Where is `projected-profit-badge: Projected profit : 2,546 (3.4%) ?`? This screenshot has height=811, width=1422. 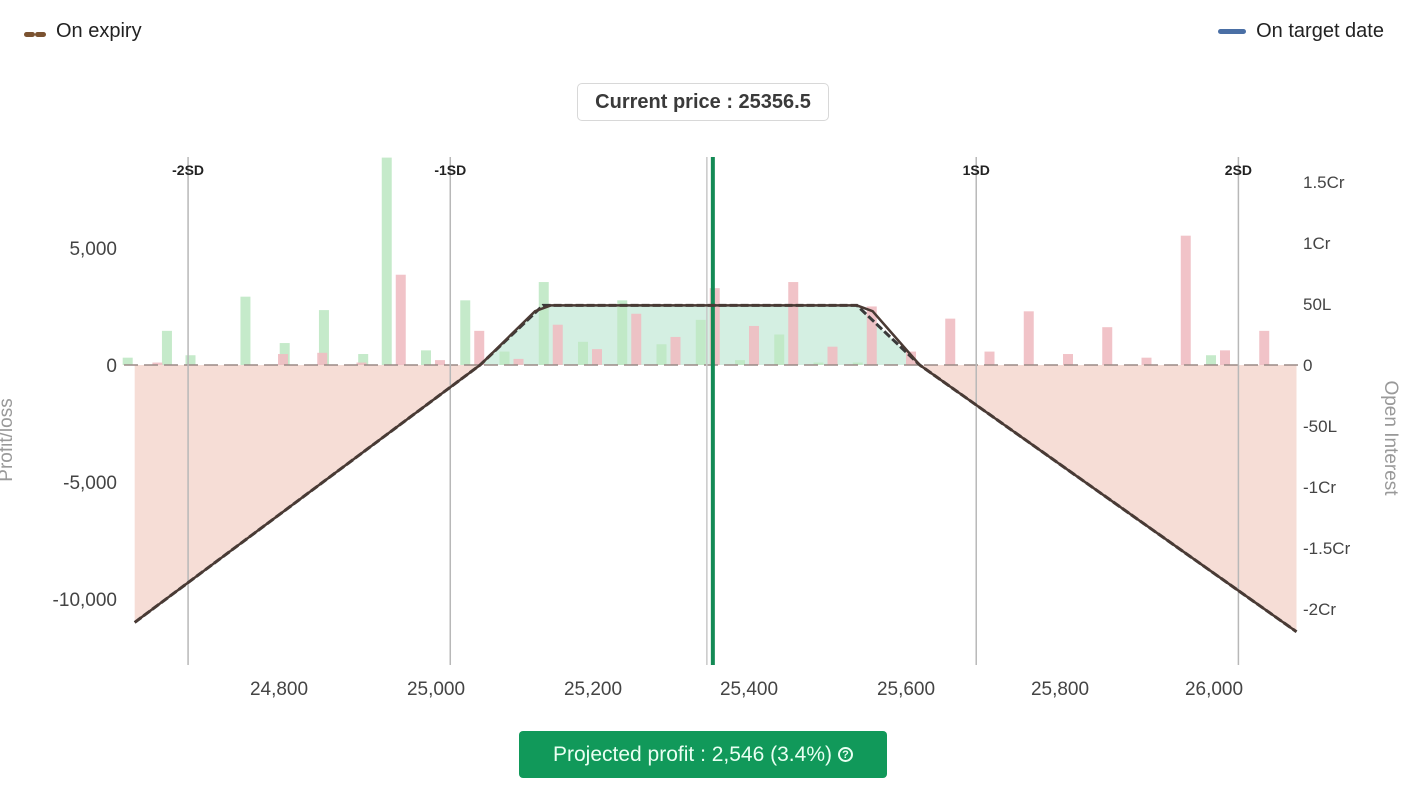
projected-profit-badge: Projected profit : 2,546 (3.4%) ? is located at coordinates (703, 754).